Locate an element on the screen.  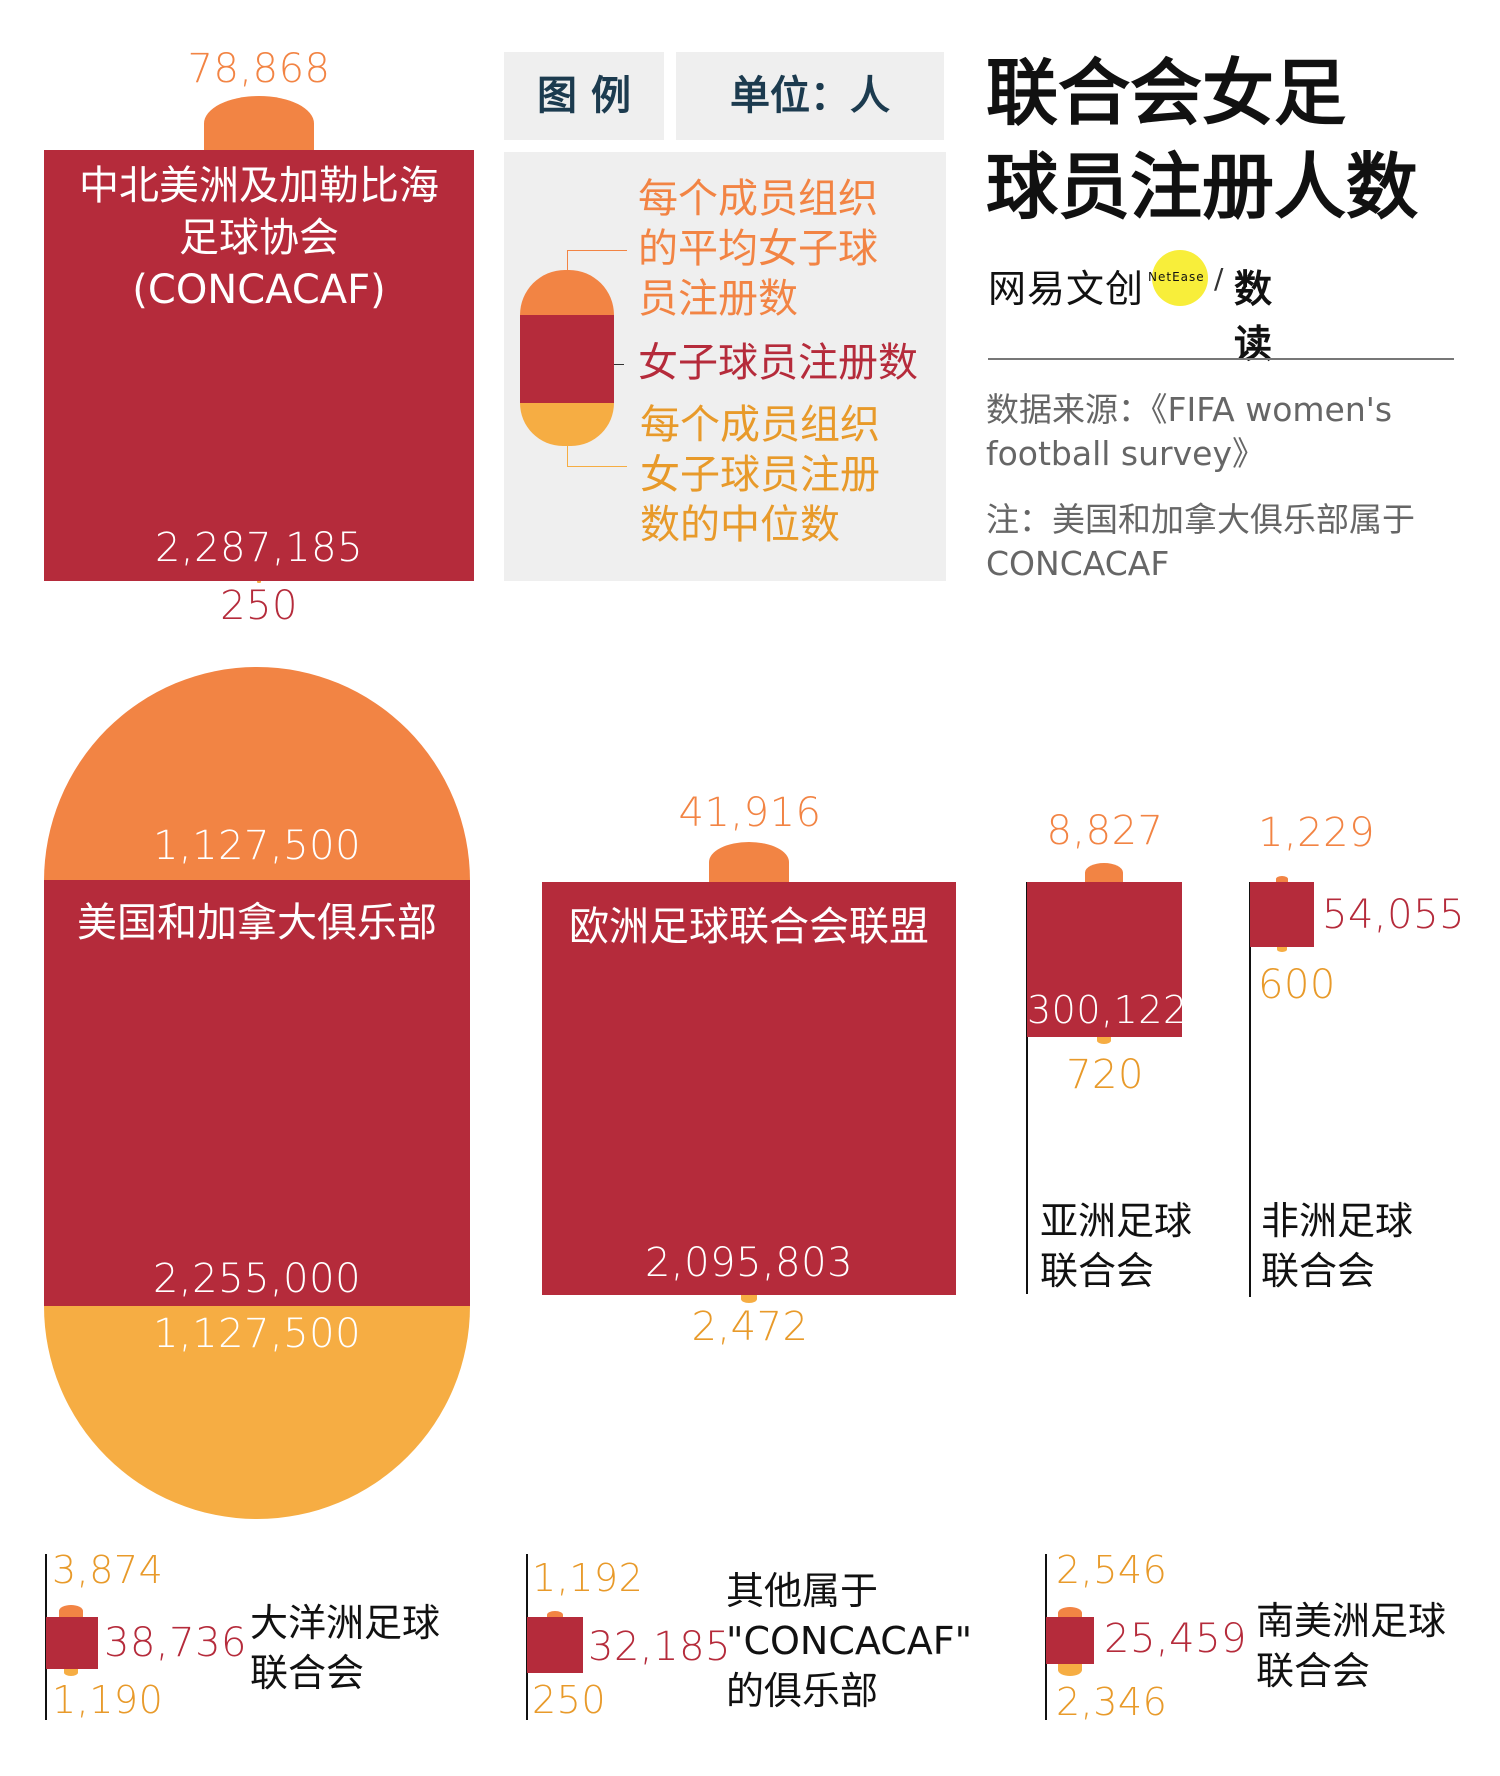
concacaf-name-line: 足球协会 is located at coordinates (259, 238).